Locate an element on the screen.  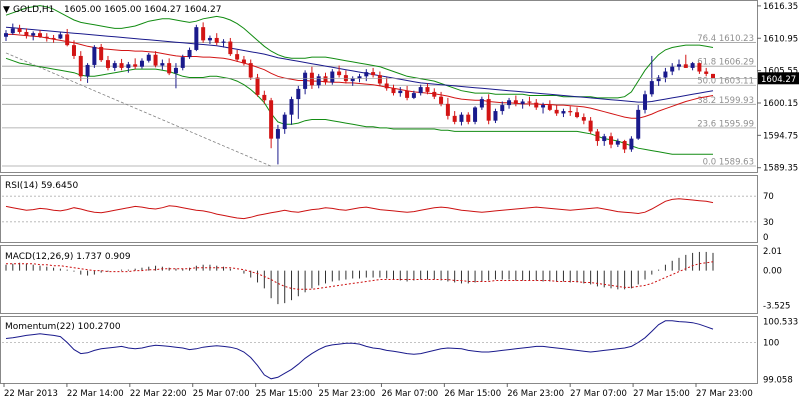
momentum-tick-label-2: 99.058 is located at coordinates (778, 381).